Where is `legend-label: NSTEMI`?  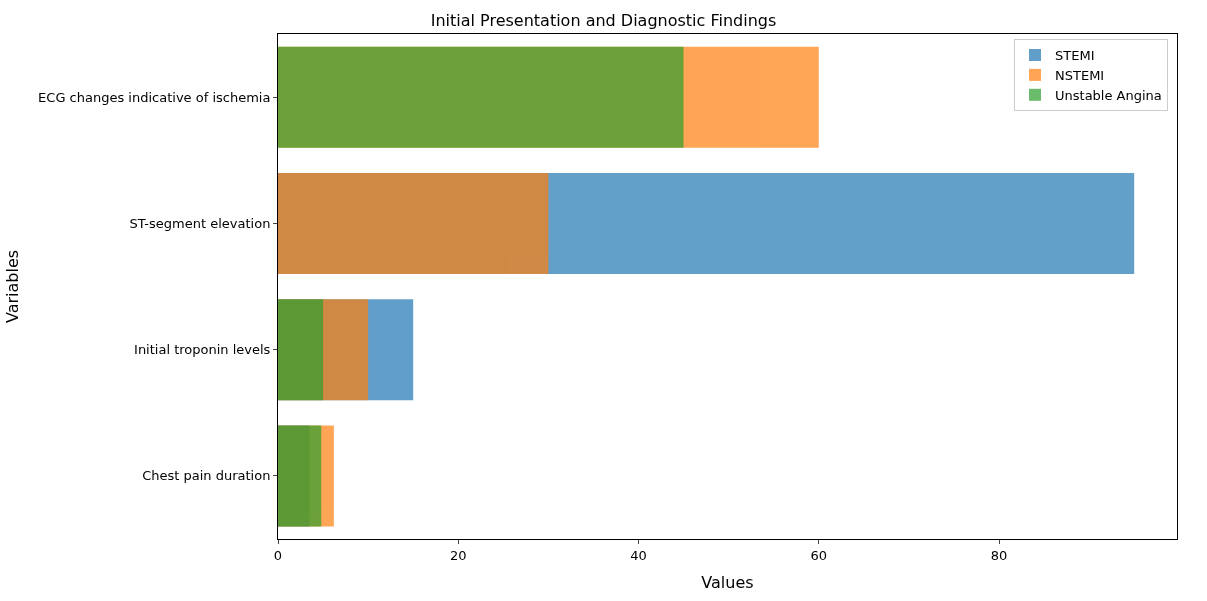
legend-label: NSTEMI is located at coordinates (1080, 75).